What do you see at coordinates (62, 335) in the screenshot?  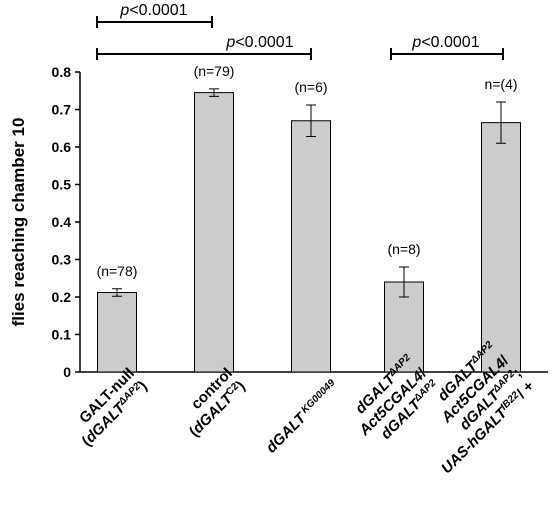 I see `y-tick-label: 0.1` at bounding box center [62, 335].